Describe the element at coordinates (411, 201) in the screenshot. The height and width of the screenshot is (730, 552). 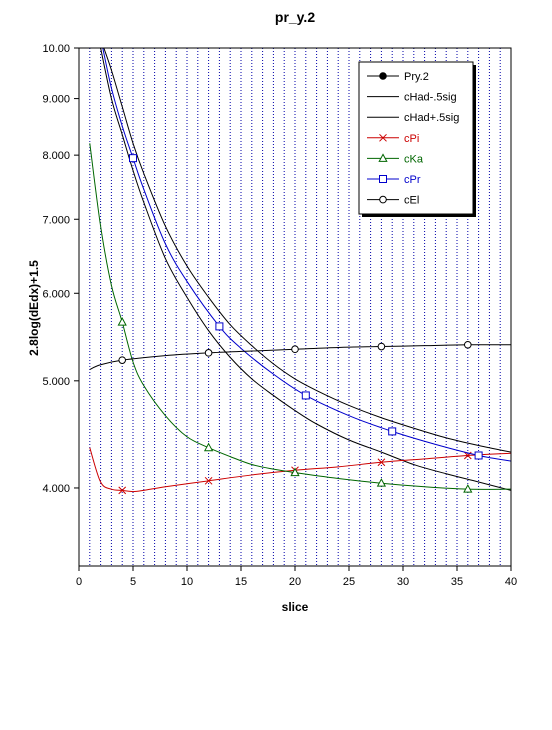
I see `legend-label: cEl` at that location.